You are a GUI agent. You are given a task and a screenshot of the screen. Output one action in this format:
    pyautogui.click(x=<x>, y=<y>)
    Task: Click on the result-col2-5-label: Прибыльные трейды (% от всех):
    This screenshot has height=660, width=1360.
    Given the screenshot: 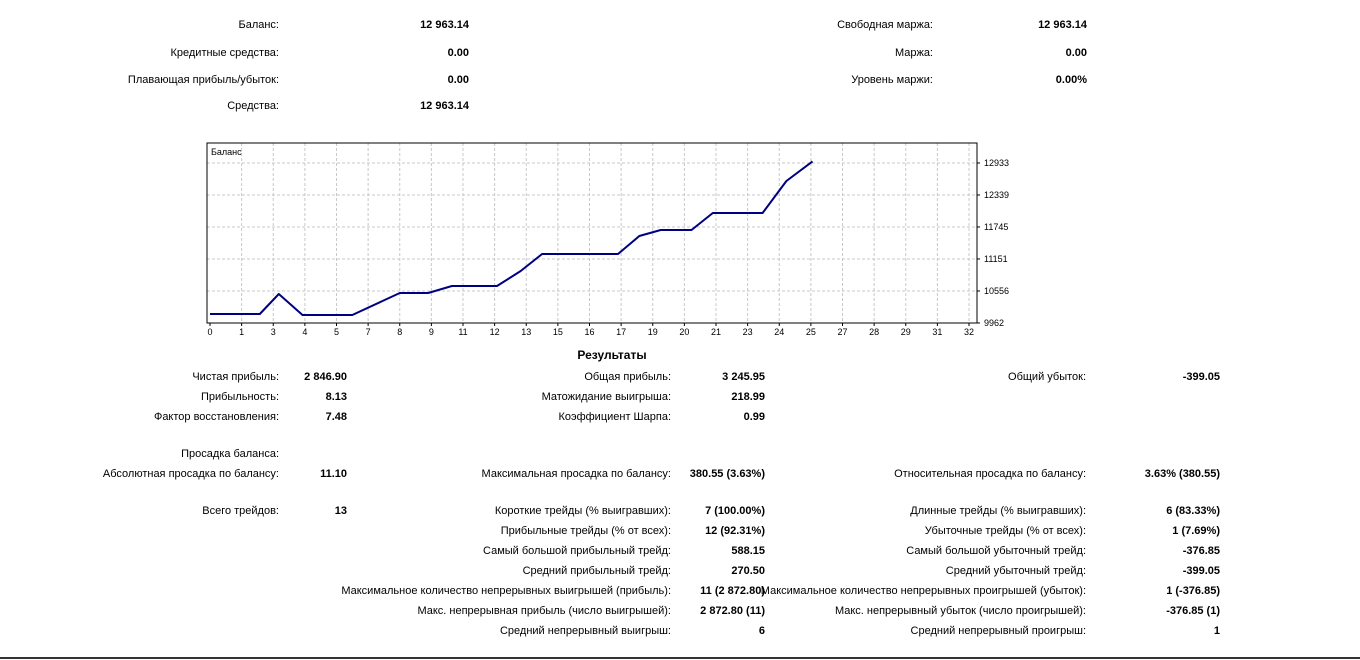 What is the action you would take?
    pyautogui.click(x=585, y=531)
    